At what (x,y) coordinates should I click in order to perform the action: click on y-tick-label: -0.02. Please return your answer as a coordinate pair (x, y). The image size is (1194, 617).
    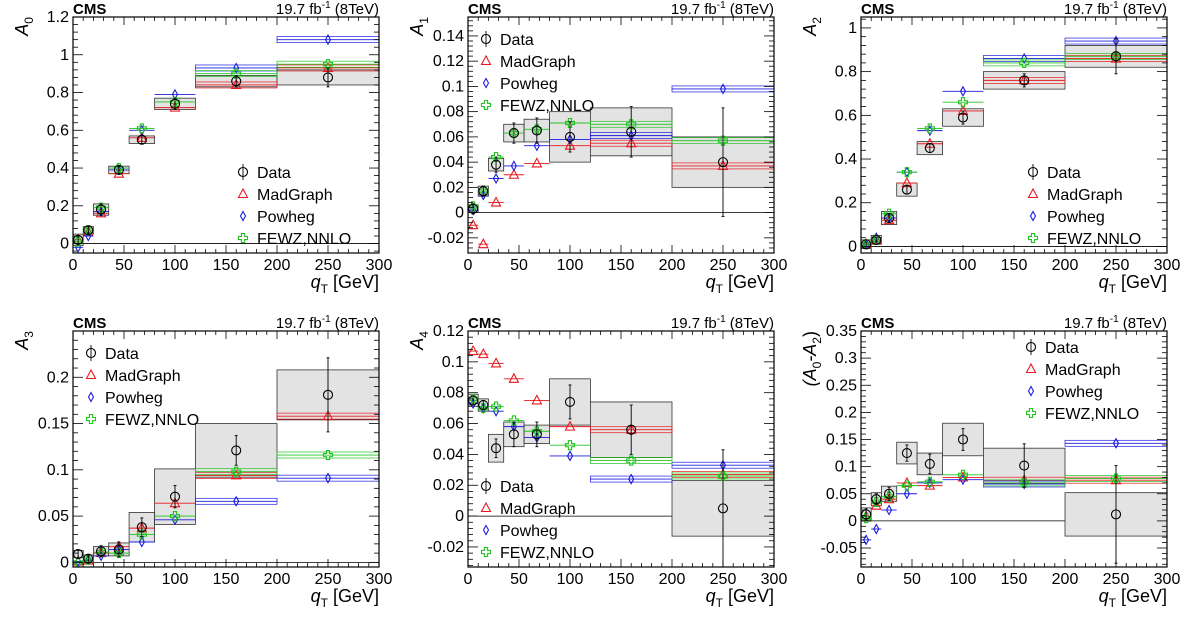
    Looking at the image, I should click on (446, 547).